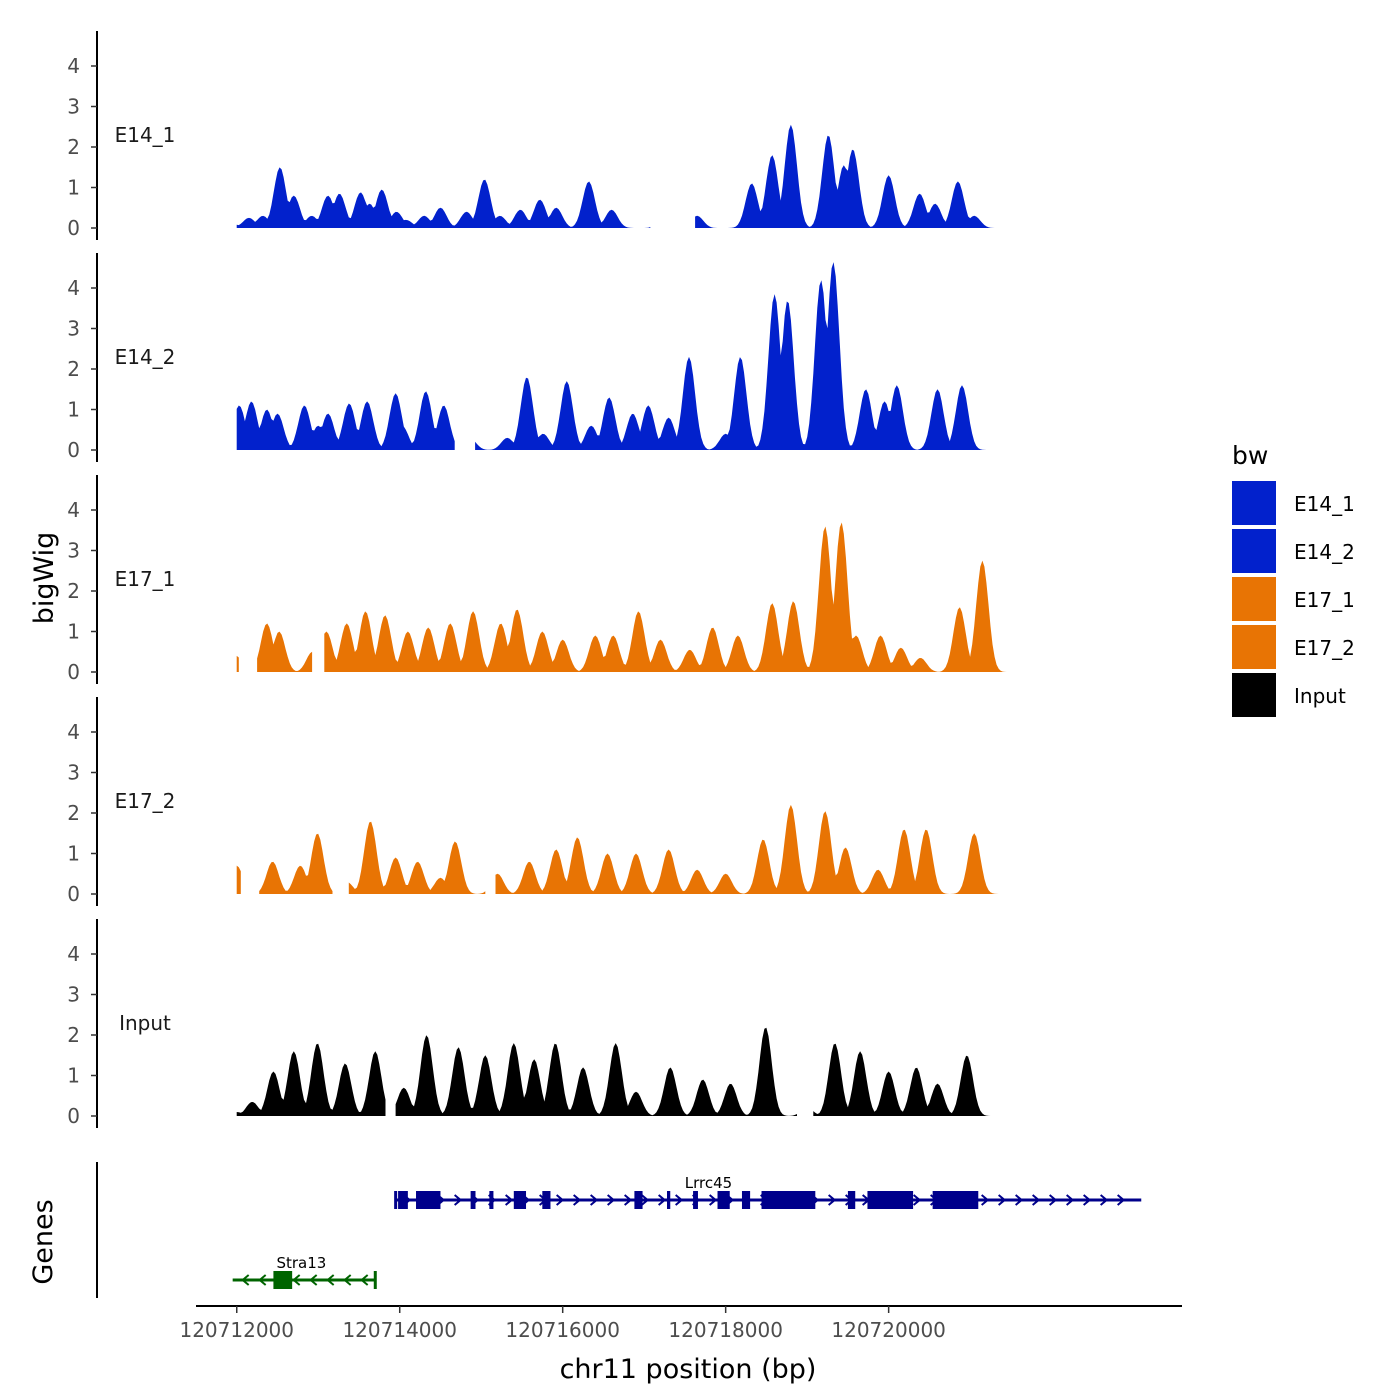 Image resolution: width=1400 pixels, height=1400 pixels. I want to click on track-E14_2: 0 1 2 3 4 E14_2, so click(604, 357).